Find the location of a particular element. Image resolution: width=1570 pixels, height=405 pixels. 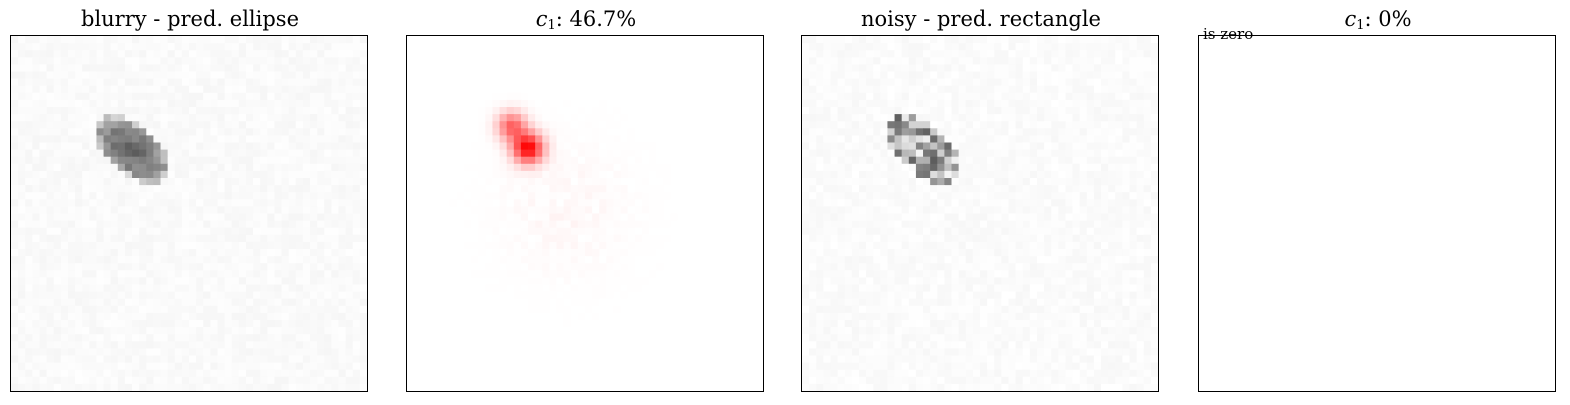

panel-3-title: noisy - pred. rectangle is located at coordinates (981, 19).